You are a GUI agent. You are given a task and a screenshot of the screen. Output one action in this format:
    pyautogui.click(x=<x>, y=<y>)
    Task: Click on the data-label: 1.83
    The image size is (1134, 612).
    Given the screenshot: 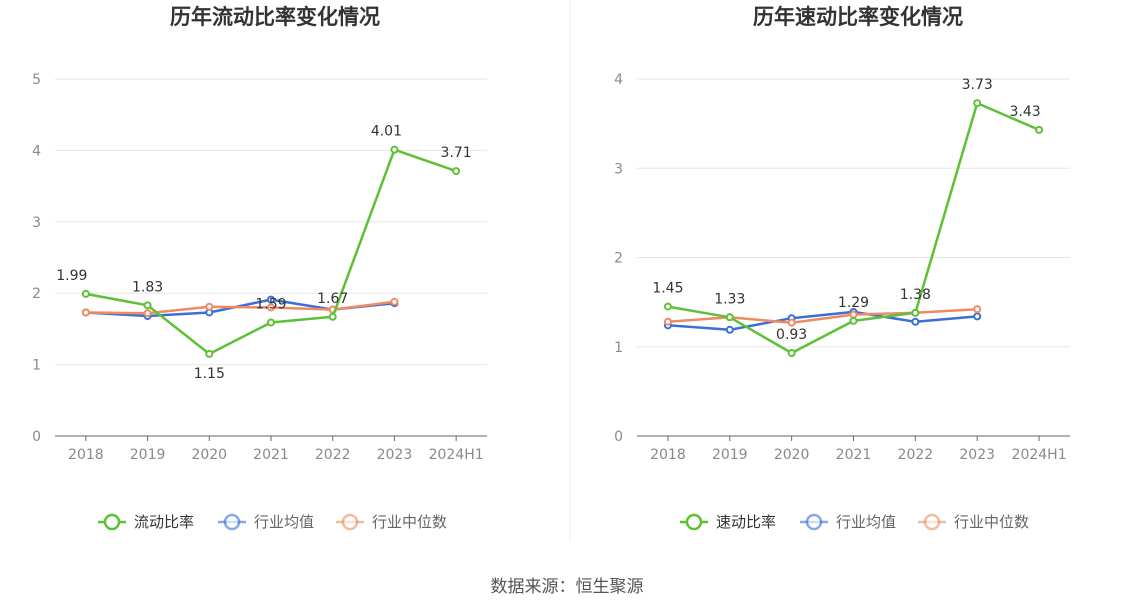 What is the action you would take?
    pyautogui.click(x=147, y=287)
    